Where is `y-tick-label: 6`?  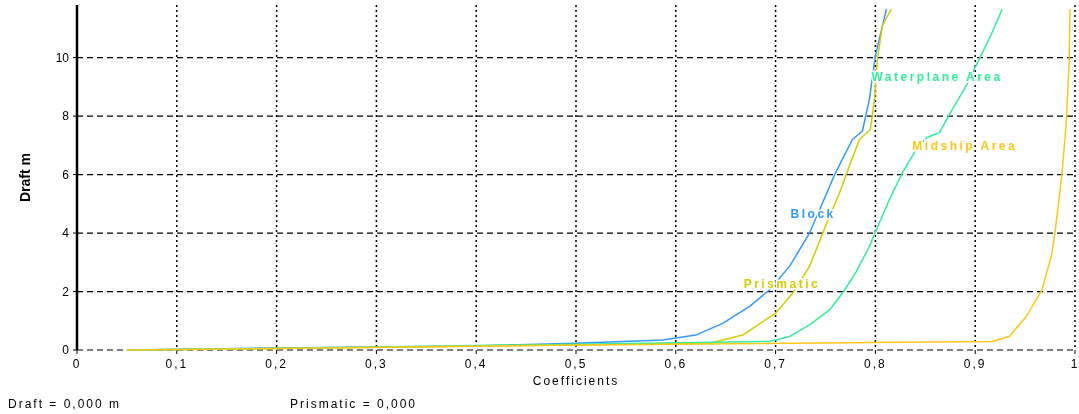
y-tick-label: 6 is located at coordinates (66, 174).